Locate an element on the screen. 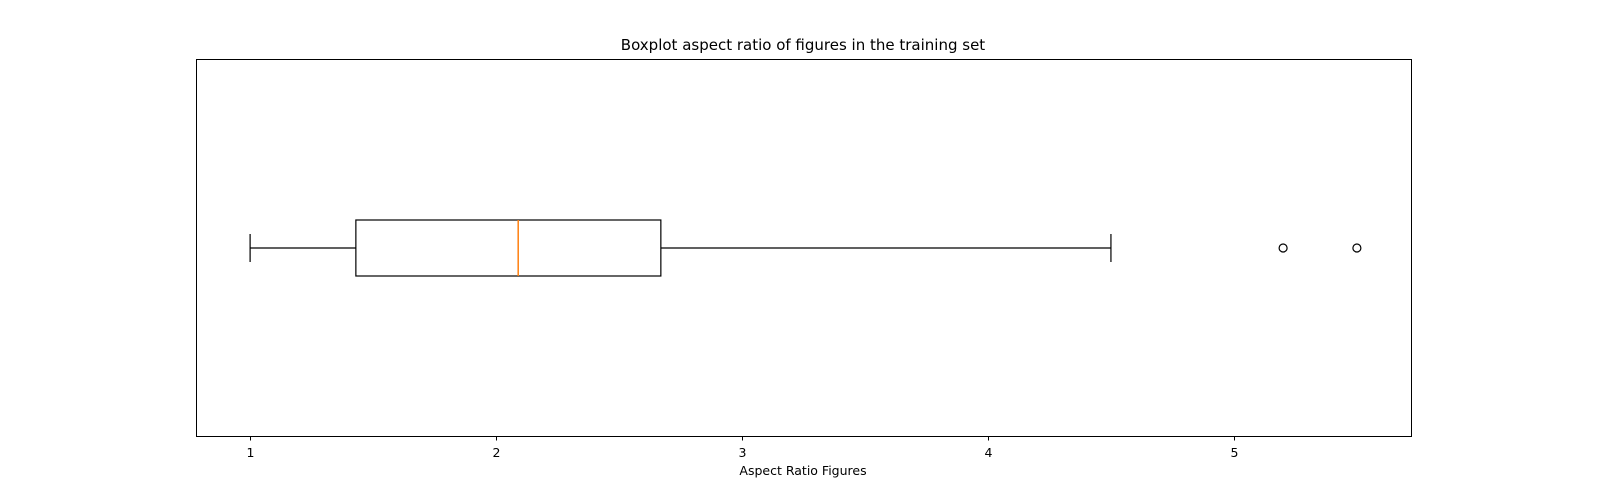 The height and width of the screenshot is (500, 1600). interquartile-box is located at coordinates (508, 248).